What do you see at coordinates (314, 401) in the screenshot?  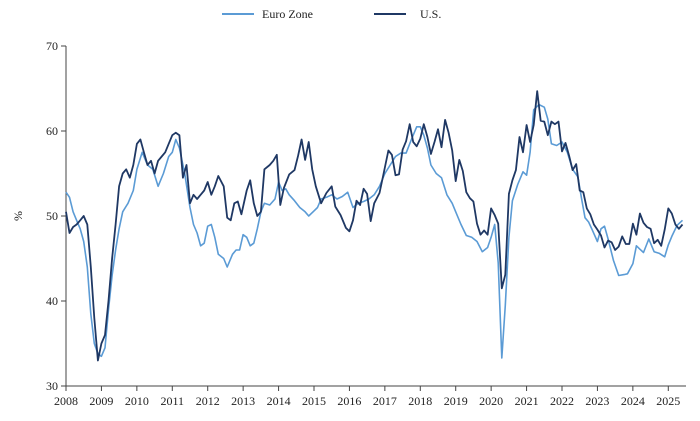 I see `x-tick-label: 2015` at bounding box center [314, 401].